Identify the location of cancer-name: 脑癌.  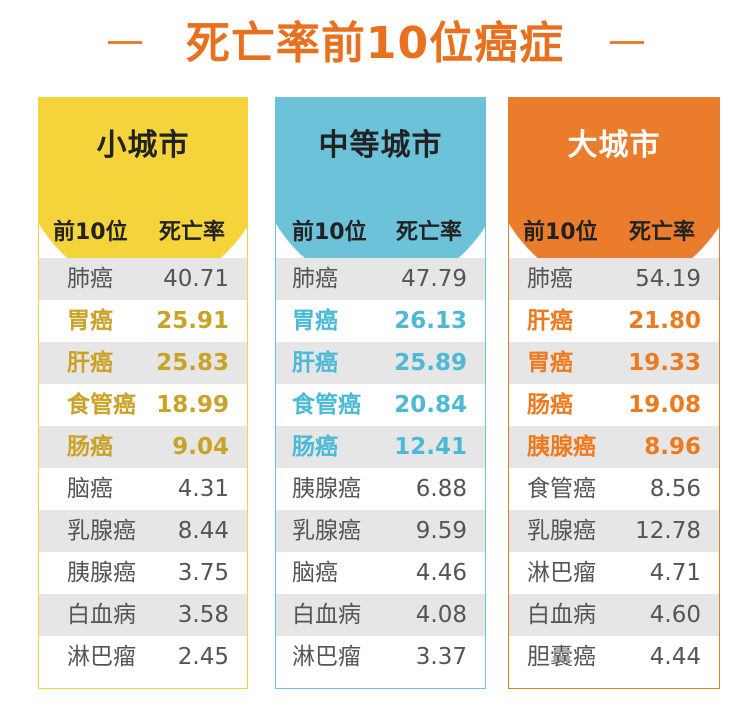
(90, 489).